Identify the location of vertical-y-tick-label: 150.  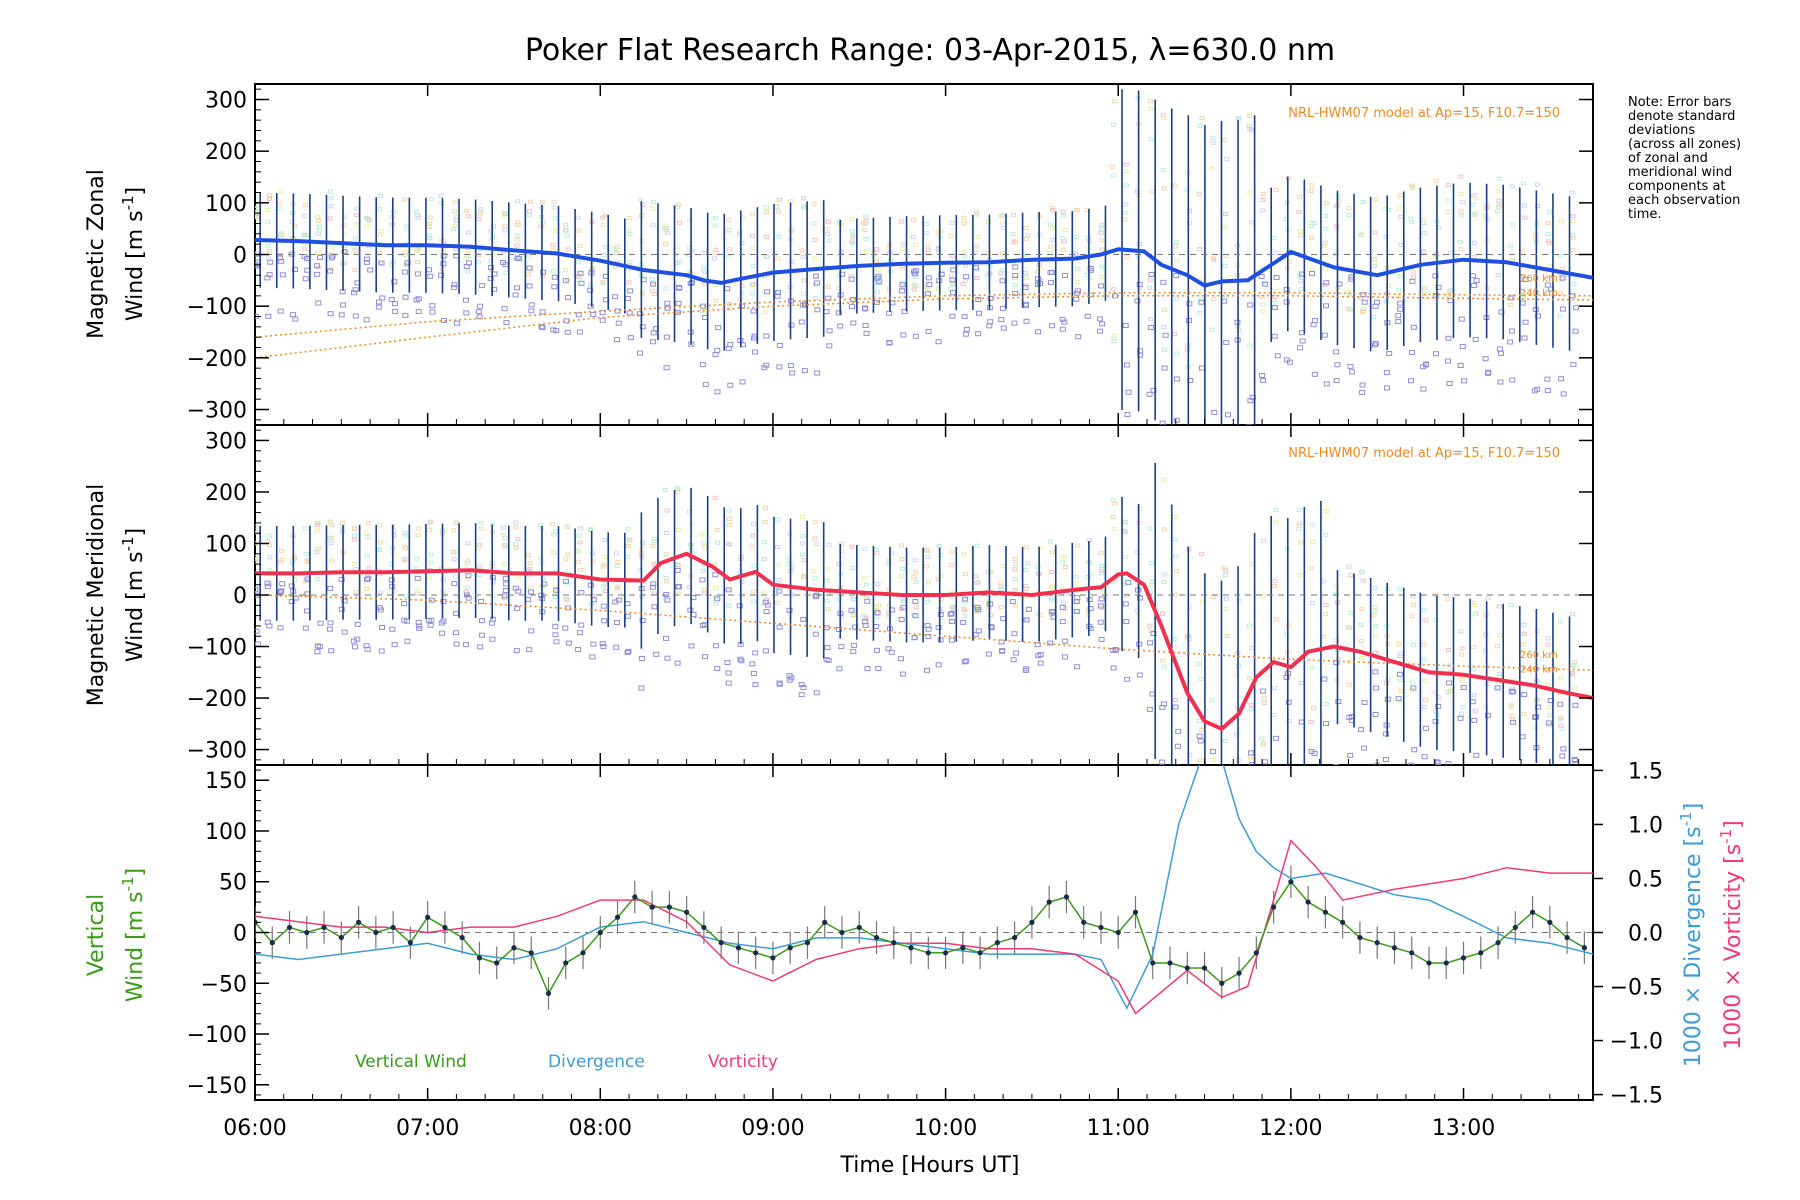
(226, 781).